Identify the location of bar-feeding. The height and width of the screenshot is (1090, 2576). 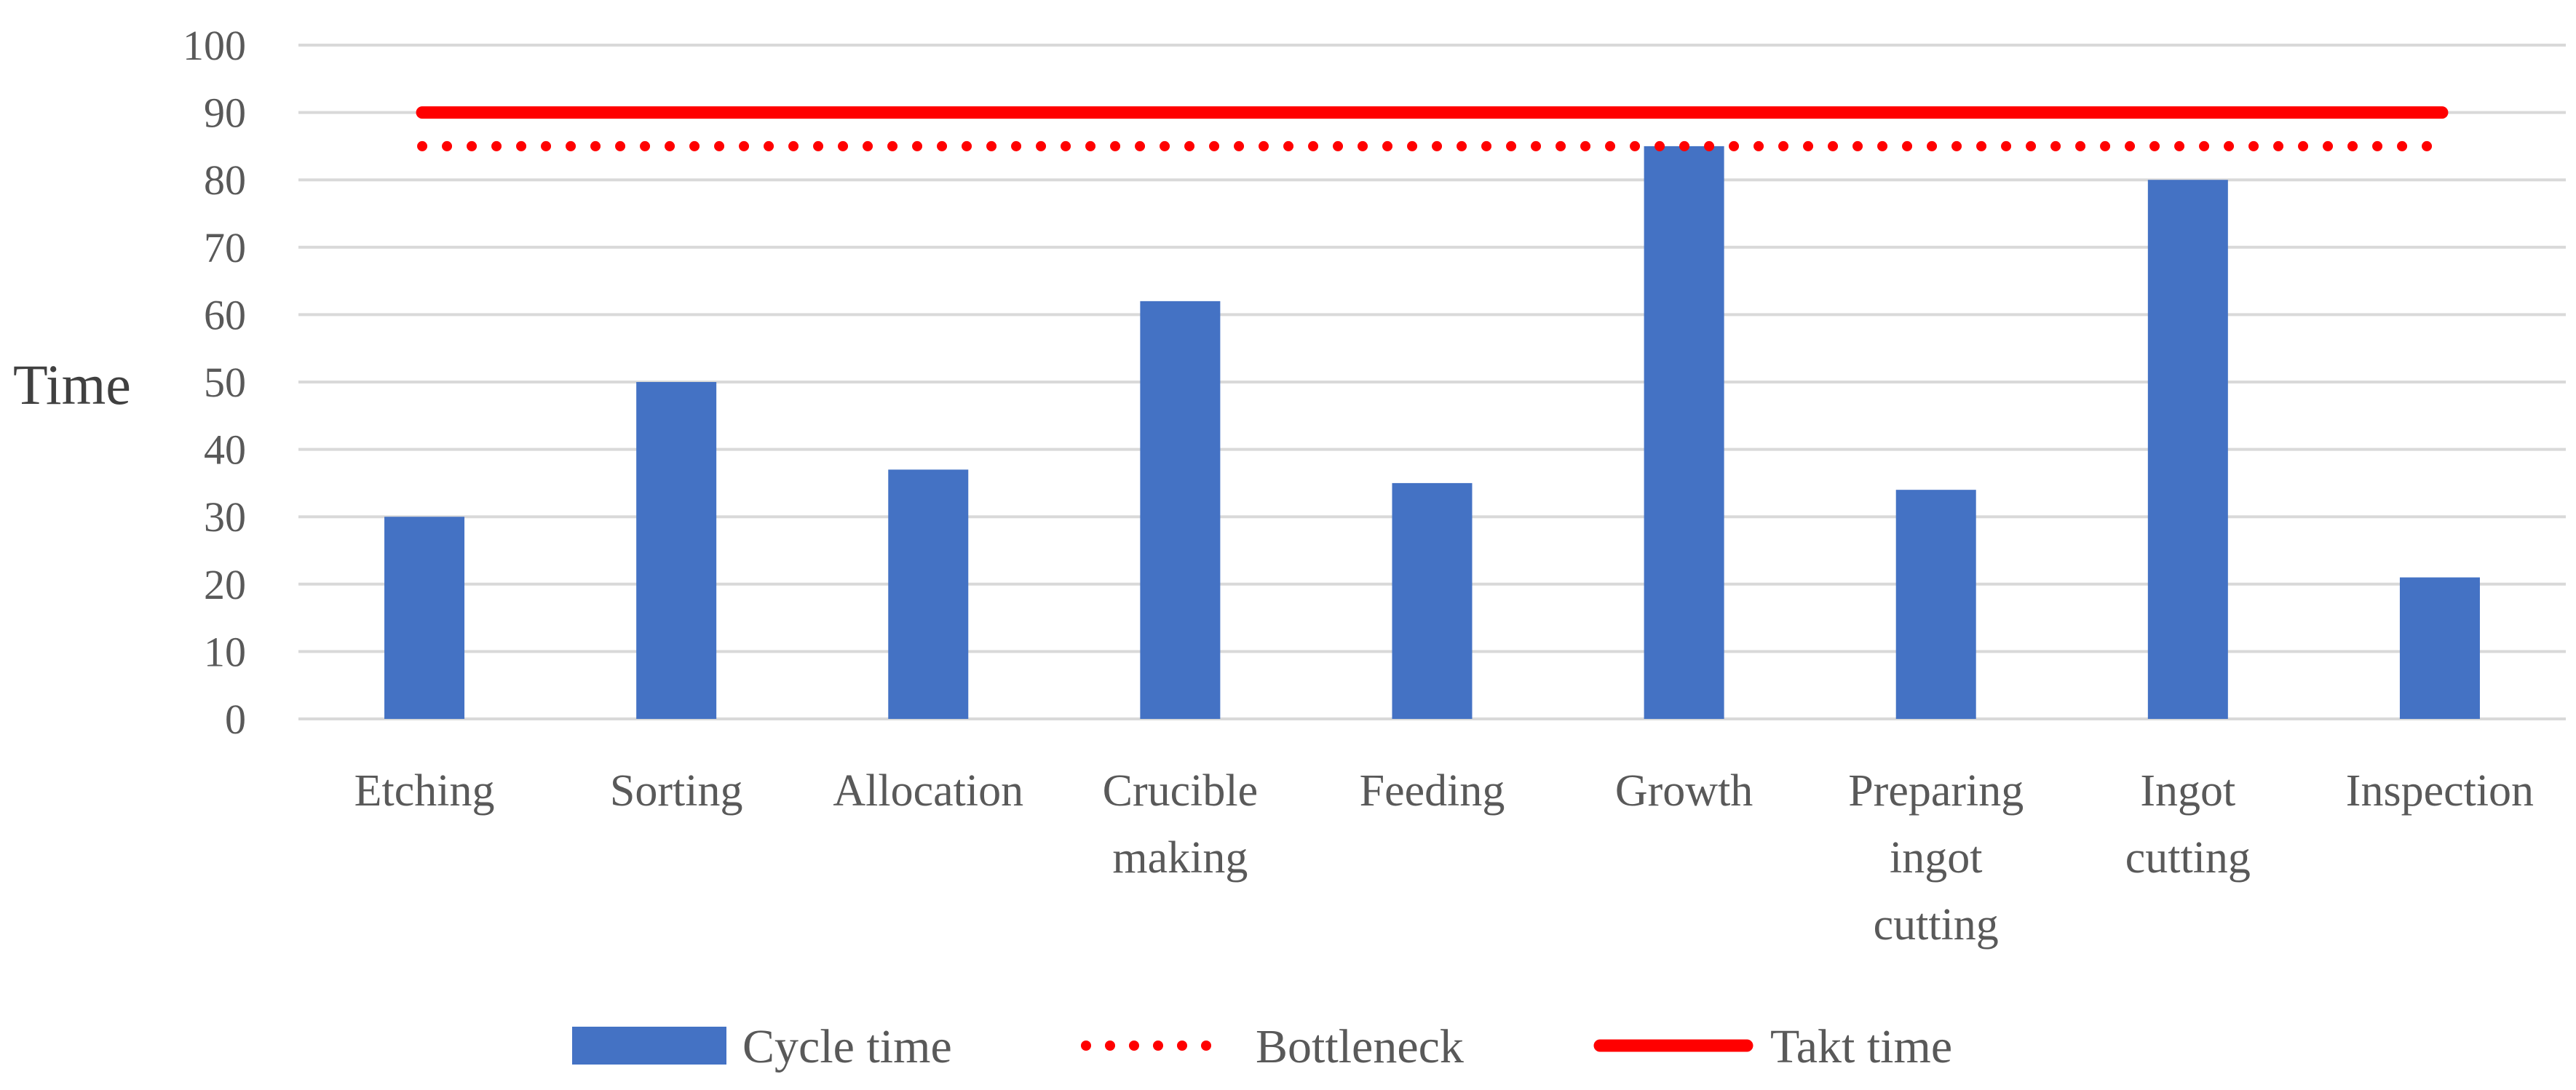
(1432, 600).